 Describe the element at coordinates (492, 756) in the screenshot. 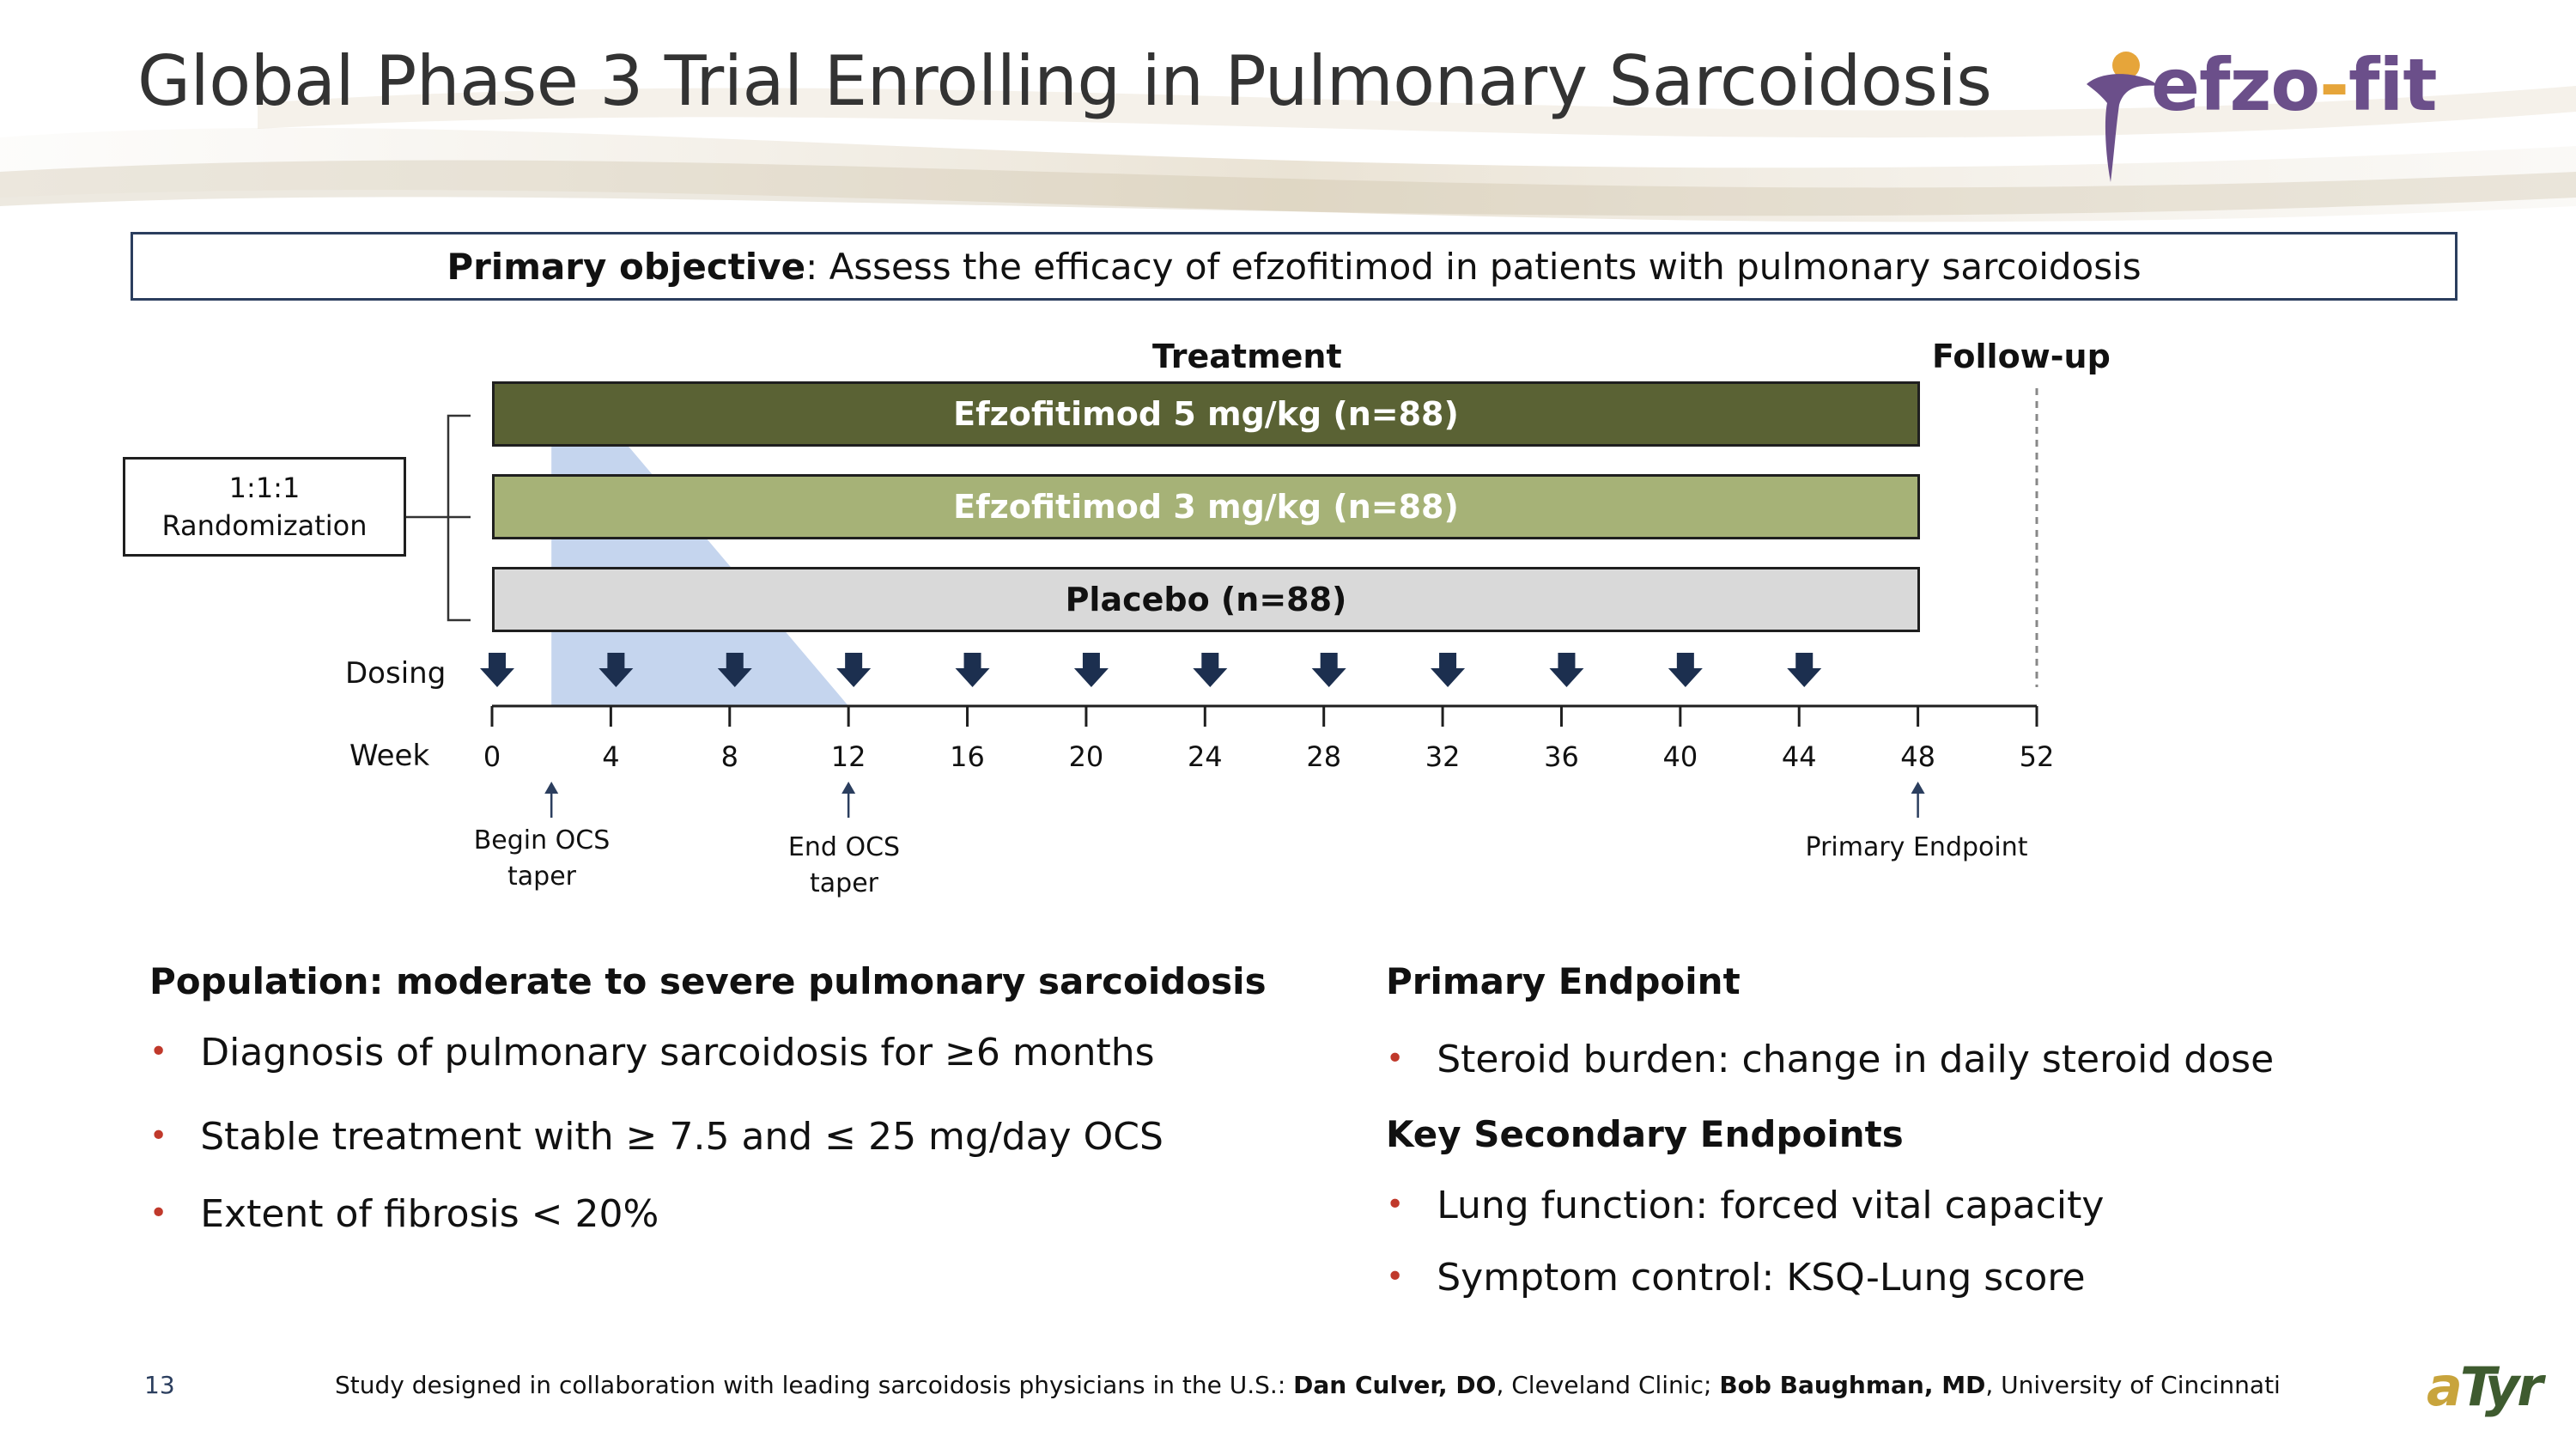

I see `week-tick-label: 0` at that location.